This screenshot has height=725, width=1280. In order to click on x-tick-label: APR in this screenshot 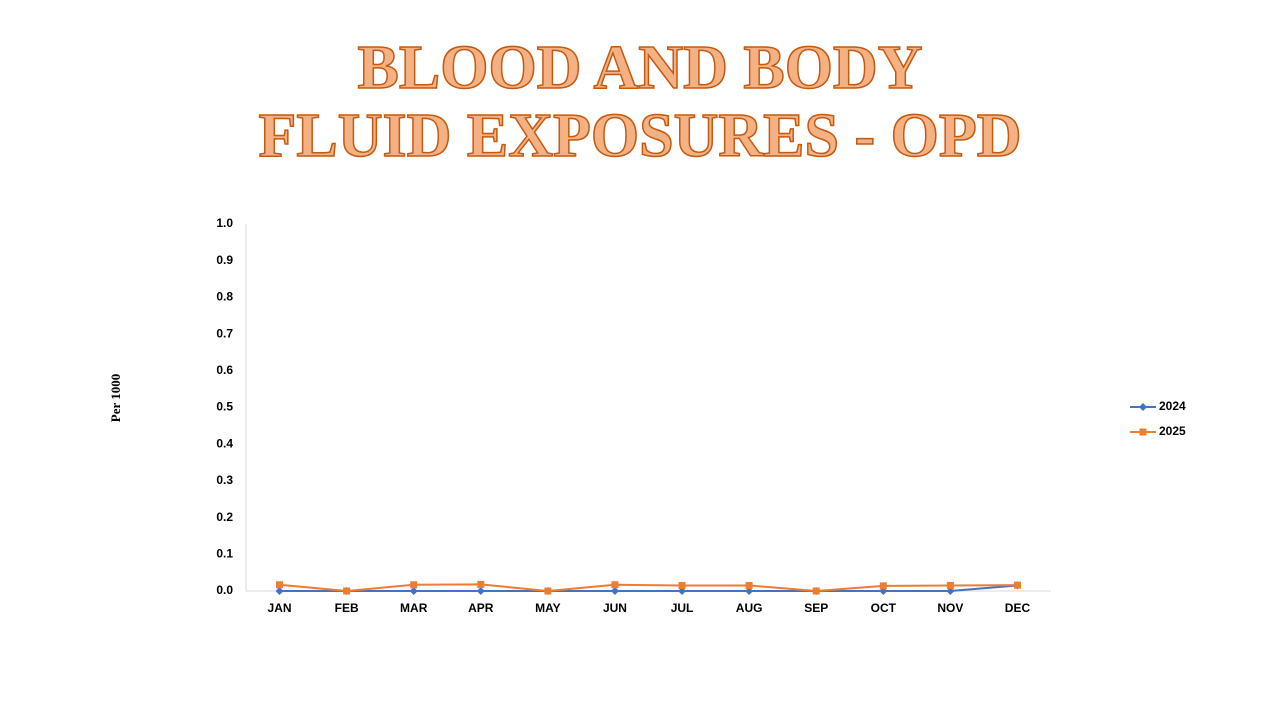, I will do `click(481, 608)`.